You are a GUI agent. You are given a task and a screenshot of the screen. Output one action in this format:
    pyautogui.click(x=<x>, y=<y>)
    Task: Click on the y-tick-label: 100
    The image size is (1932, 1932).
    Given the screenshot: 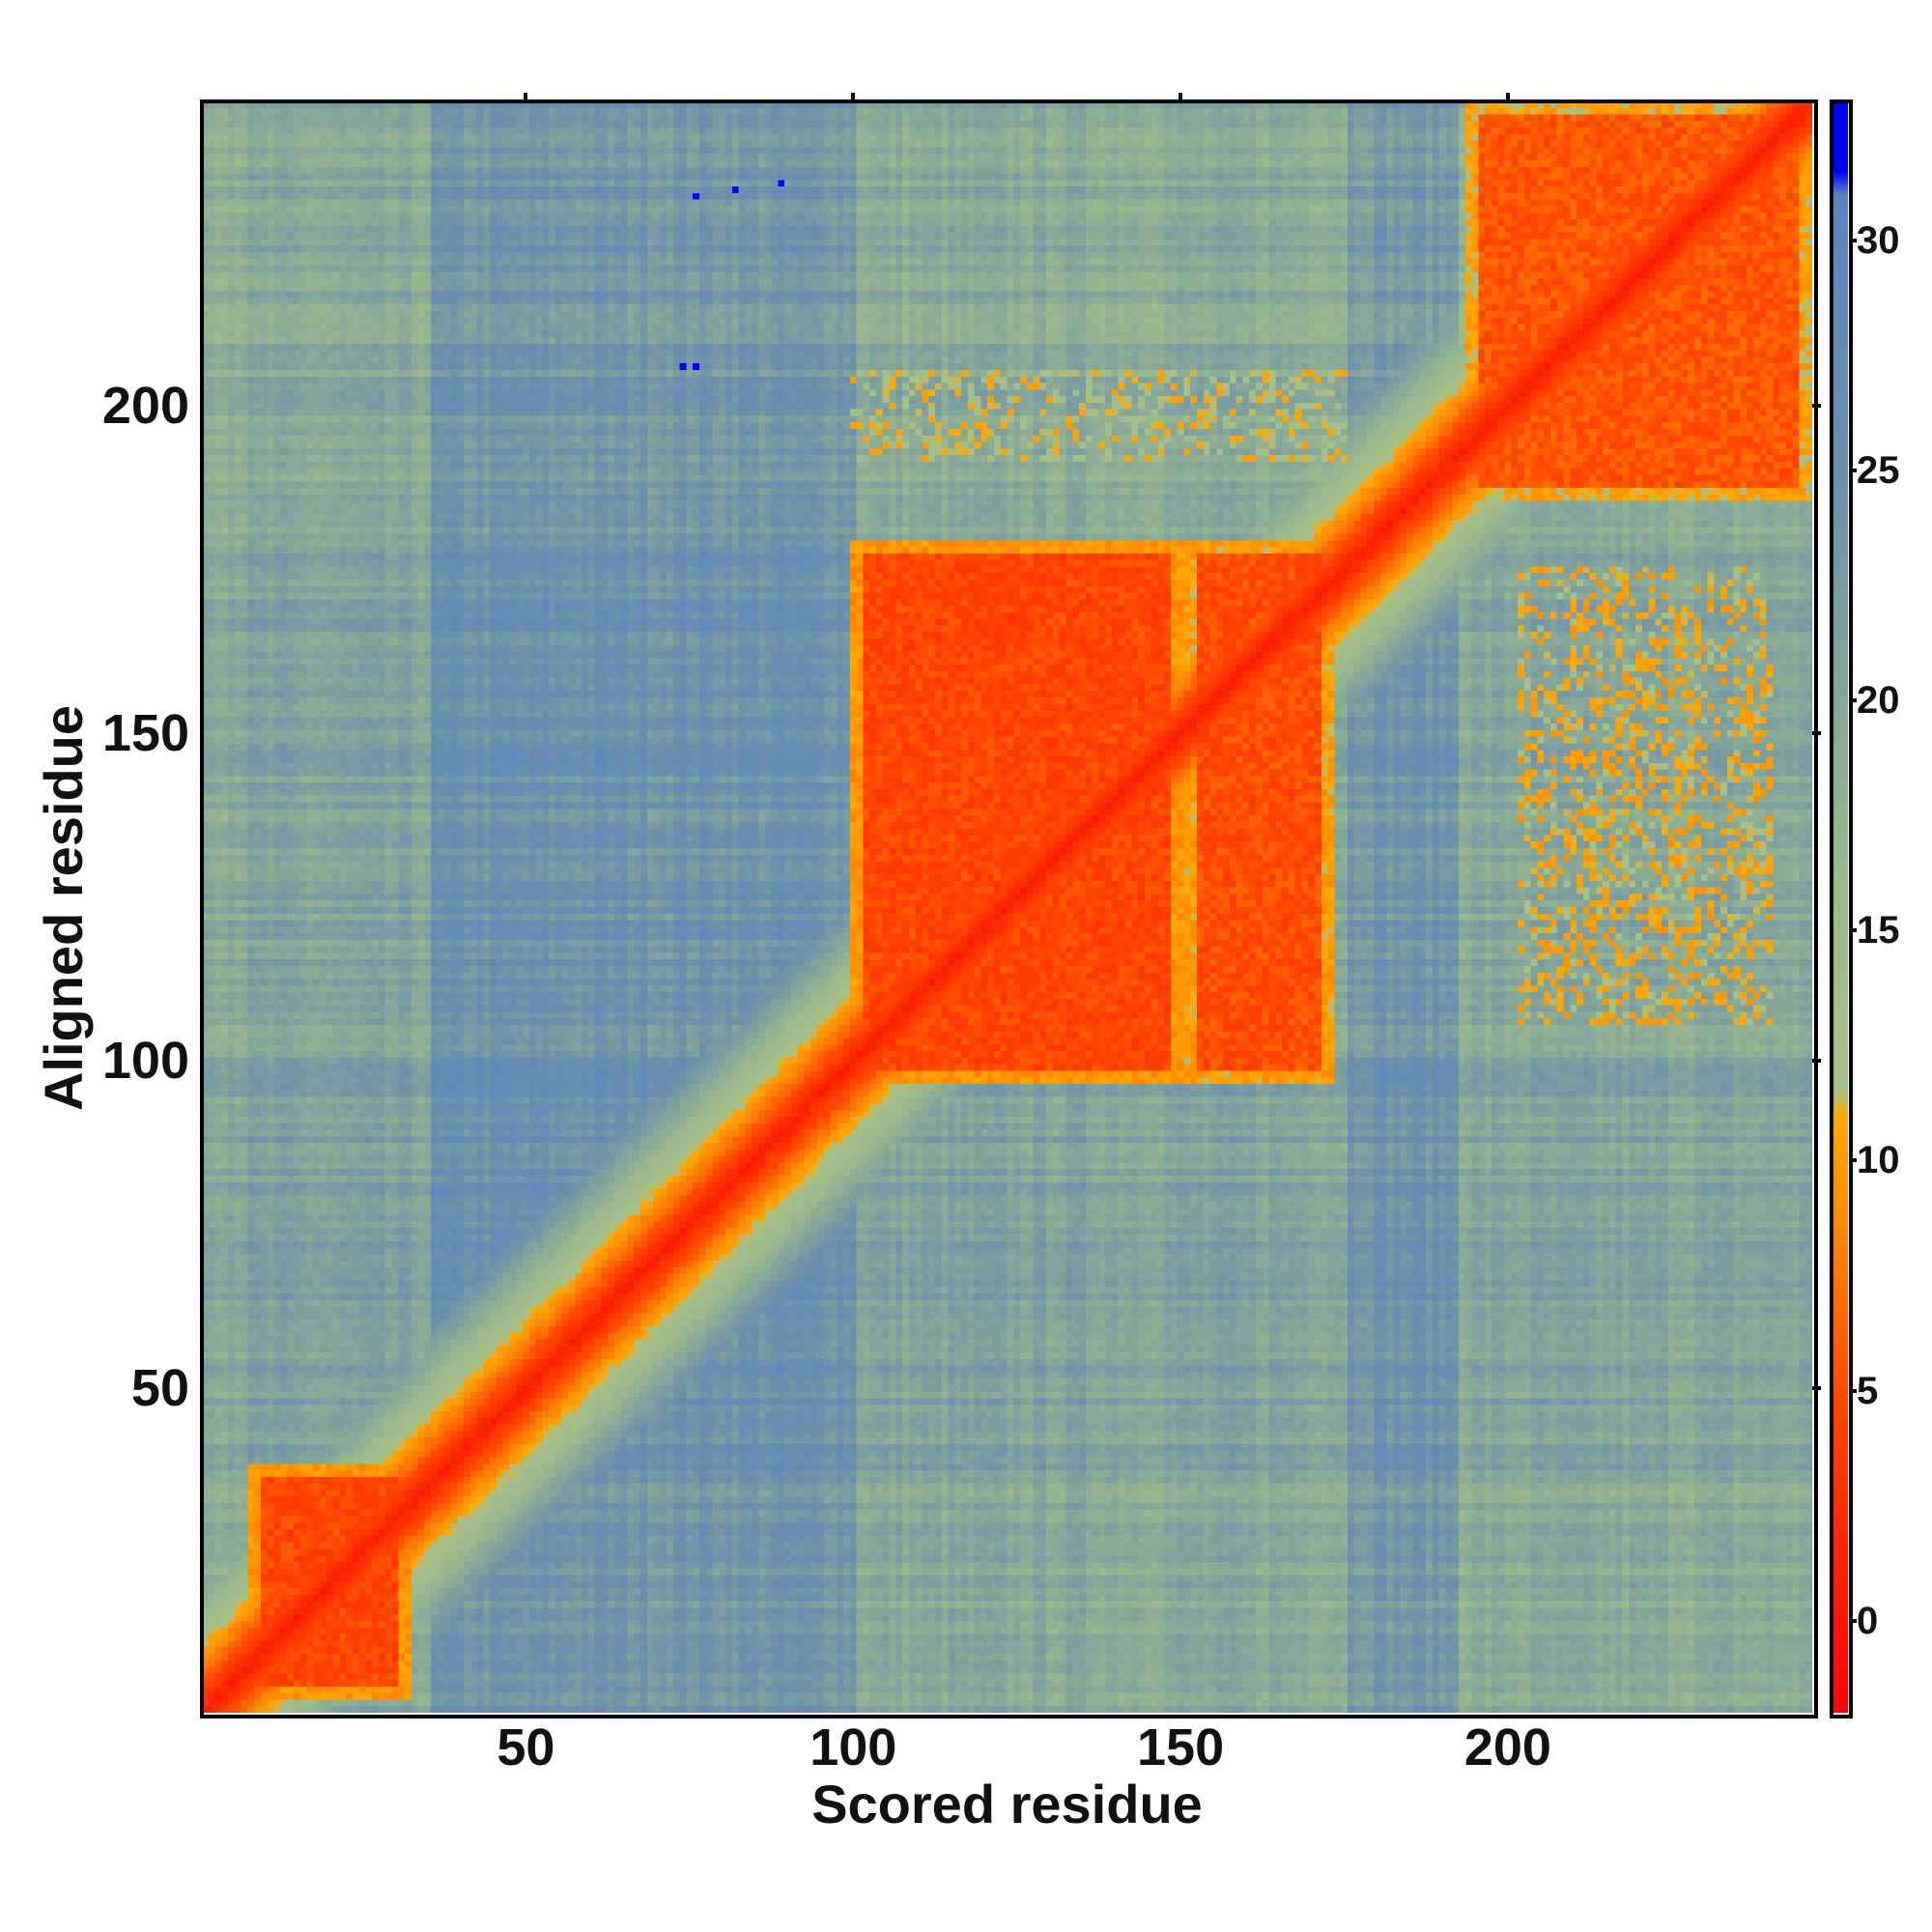 What is the action you would take?
    pyautogui.click(x=145, y=1061)
    